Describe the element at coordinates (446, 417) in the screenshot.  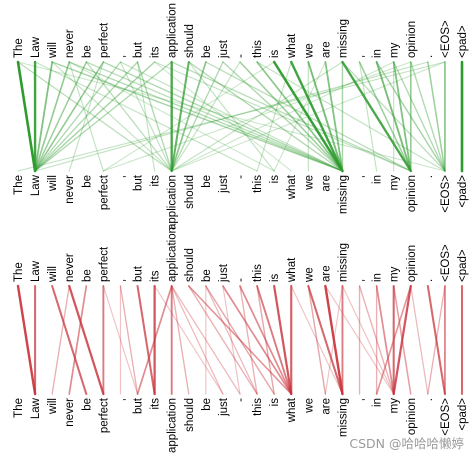
I see `target-token-25: <EOS>` at that location.